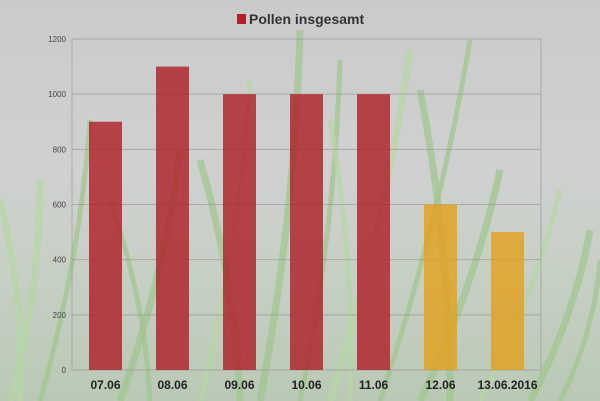 The width and height of the screenshot is (600, 401). What do you see at coordinates (373, 232) in the screenshot?
I see `bar-11.06` at bounding box center [373, 232].